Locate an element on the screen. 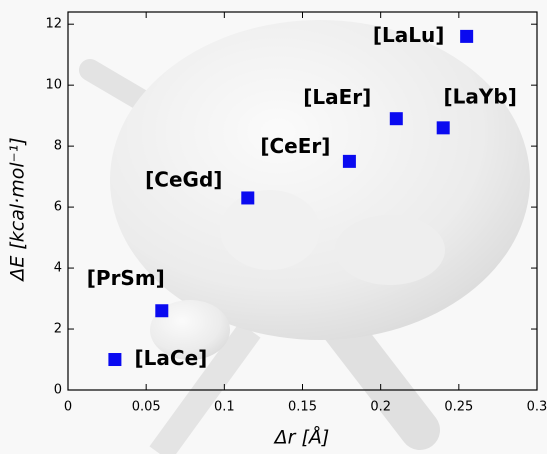 The width and height of the screenshot is (547, 458). point-label: [LaEr] is located at coordinates (337, 97).